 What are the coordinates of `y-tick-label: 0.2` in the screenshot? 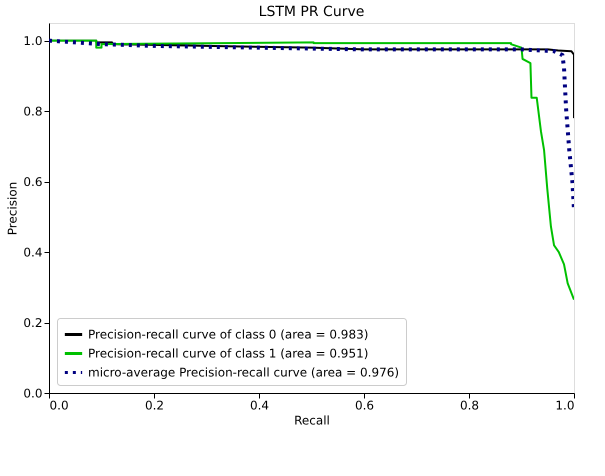 It's located at (32, 323).